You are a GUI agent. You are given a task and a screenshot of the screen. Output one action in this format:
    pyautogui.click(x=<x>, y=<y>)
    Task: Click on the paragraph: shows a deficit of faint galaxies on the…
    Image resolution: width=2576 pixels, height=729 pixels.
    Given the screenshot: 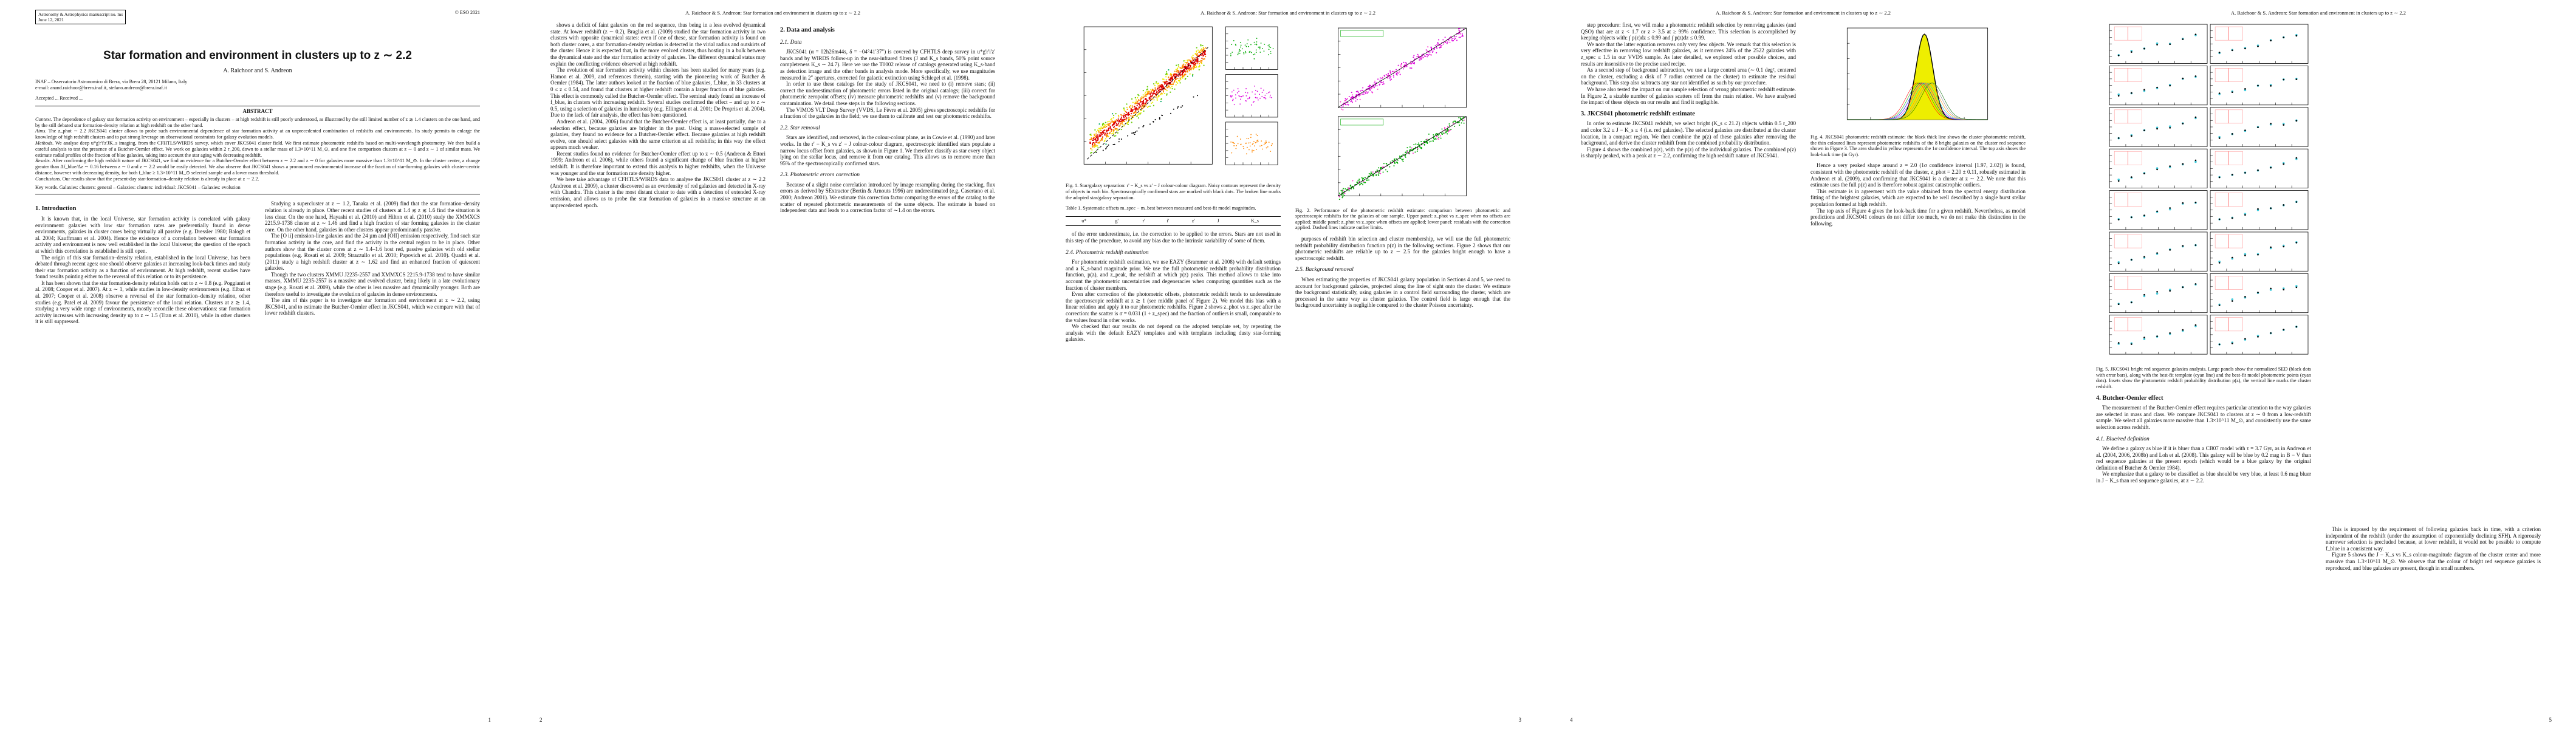 What is the action you would take?
    pyautogui.click(x=658, y=44)
    